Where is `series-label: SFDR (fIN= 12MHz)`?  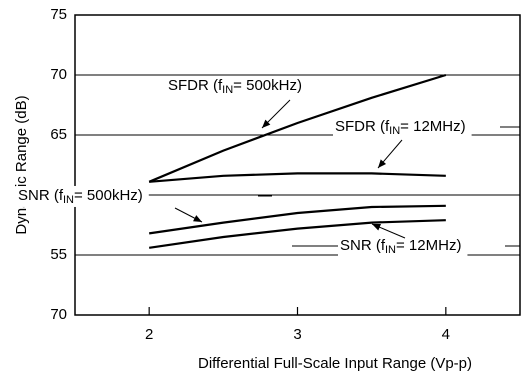 series-label: SFDR (fIN= 12MHz) is located at coordinates (400, 127).